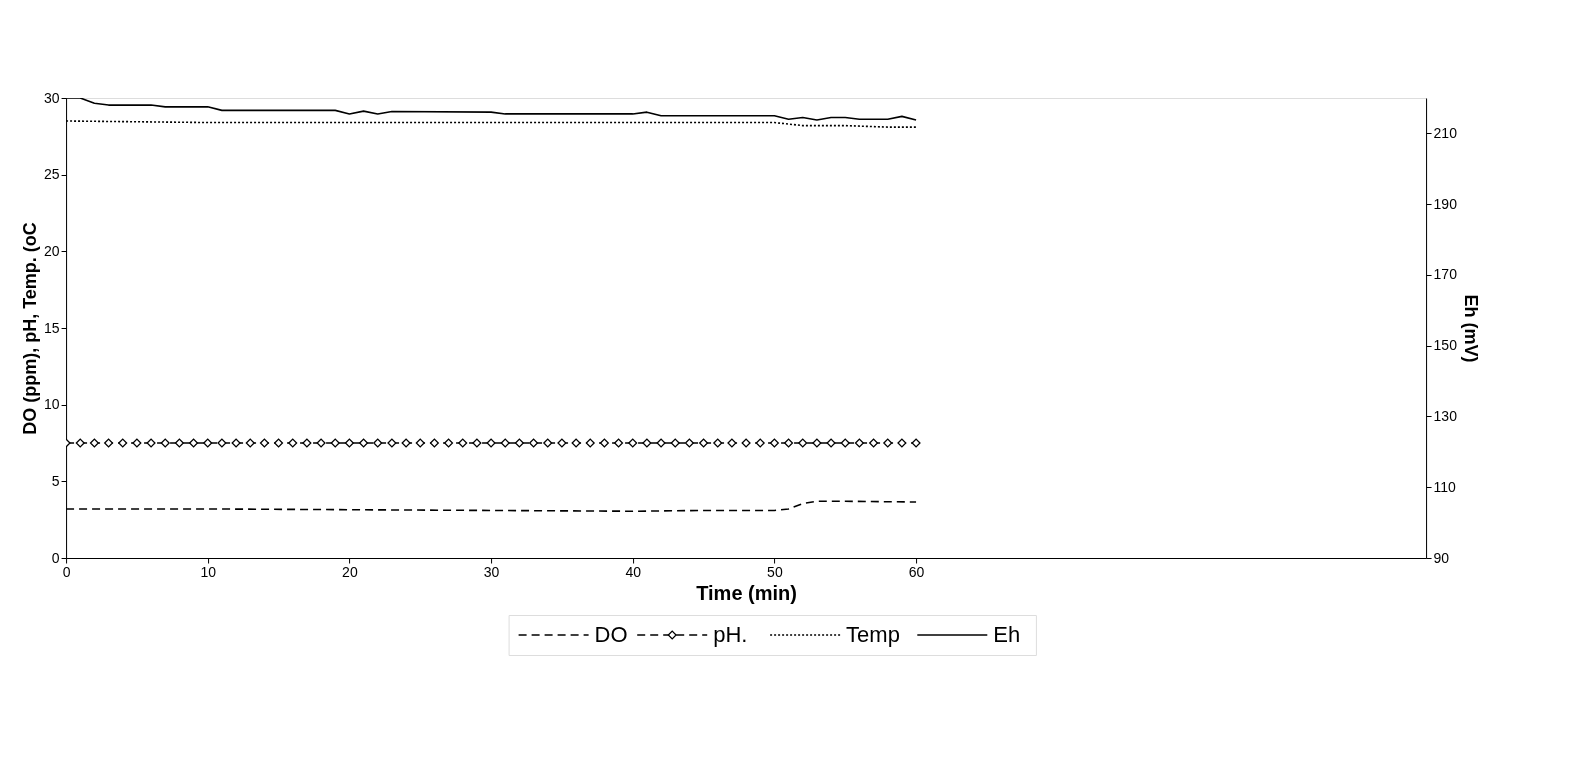  What do you see at coordinates (55, 480) in the screenshot?
I see `y-tick-label: 5` at bounding box center [55, 480].